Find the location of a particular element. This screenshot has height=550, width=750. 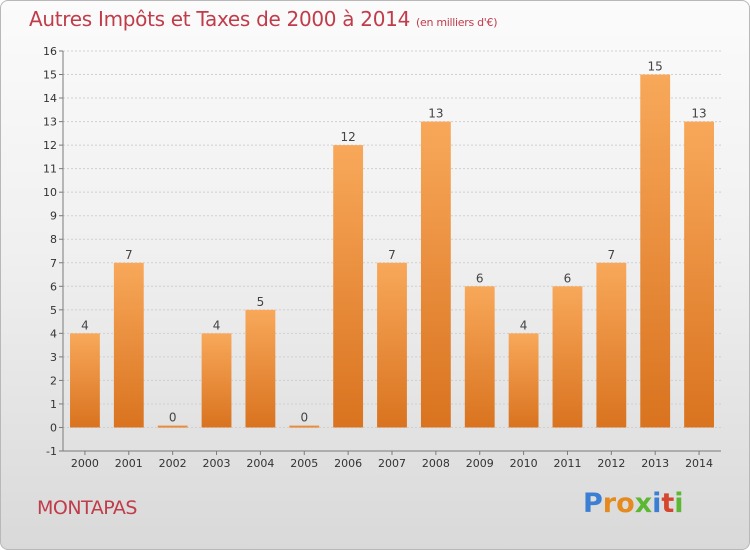

data-label: 15 is located at coordinates (655, 67).